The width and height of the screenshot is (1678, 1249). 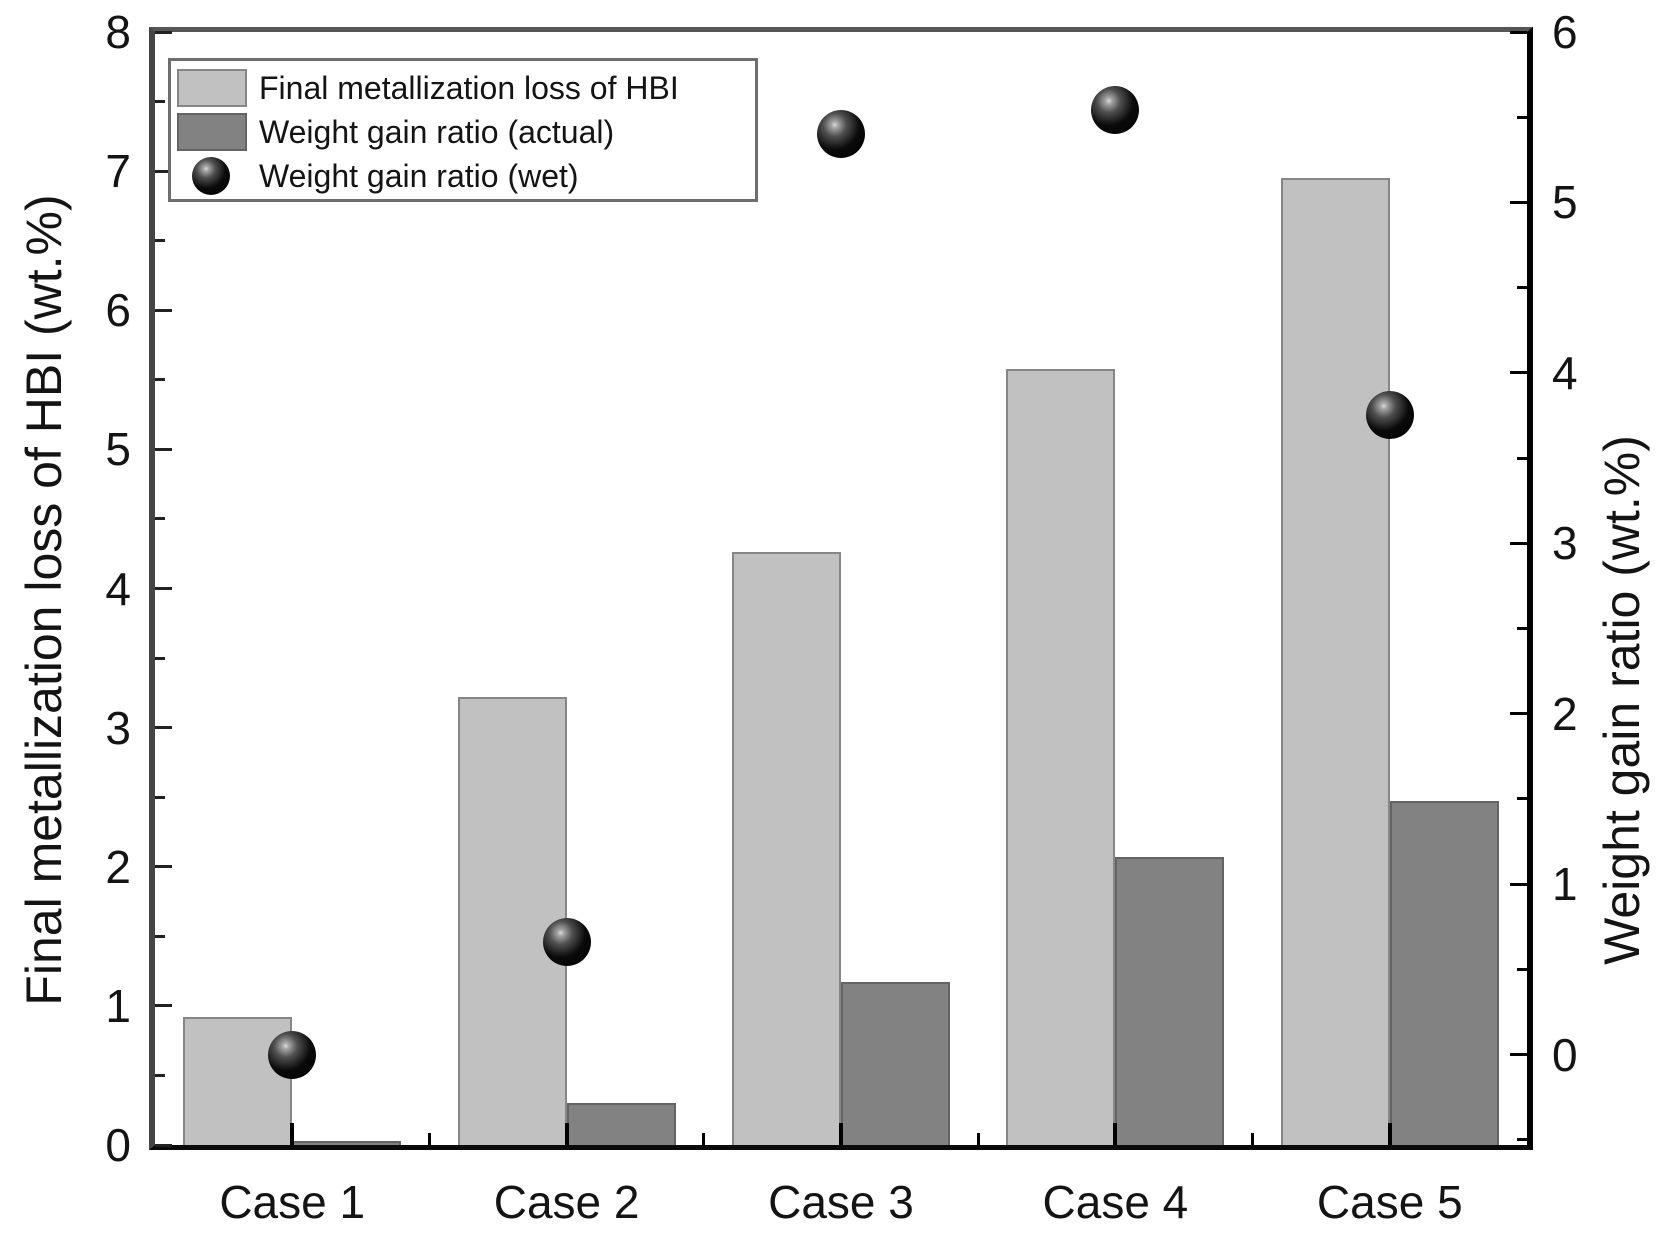 I want to click on legend-item-metallization-loss: Final metallization loss of HBI, so click(x=463, y=88).